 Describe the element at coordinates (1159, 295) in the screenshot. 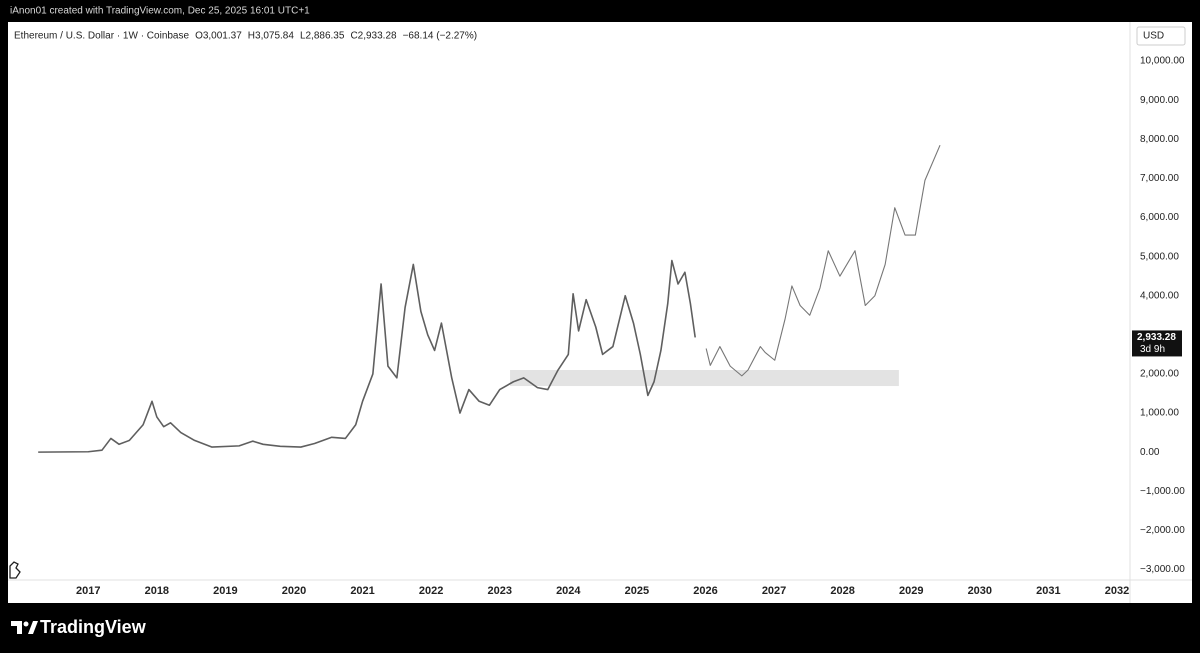

I see `y-tick-label: 4,000.00` at that location.